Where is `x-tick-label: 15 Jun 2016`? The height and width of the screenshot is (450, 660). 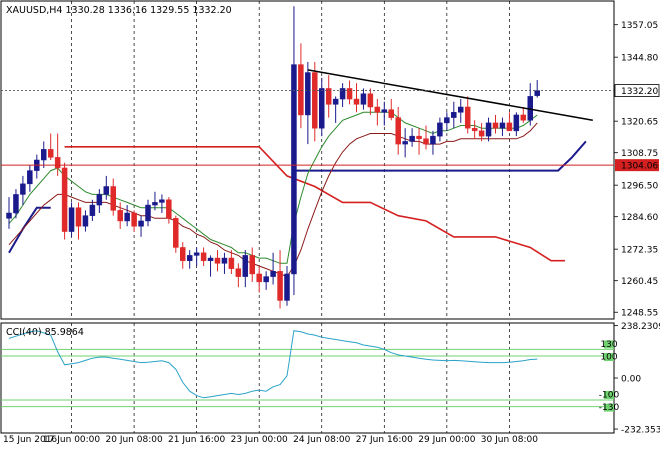
x-tick-label: 15 Jun 2016 is located at coordinates (30, 440).